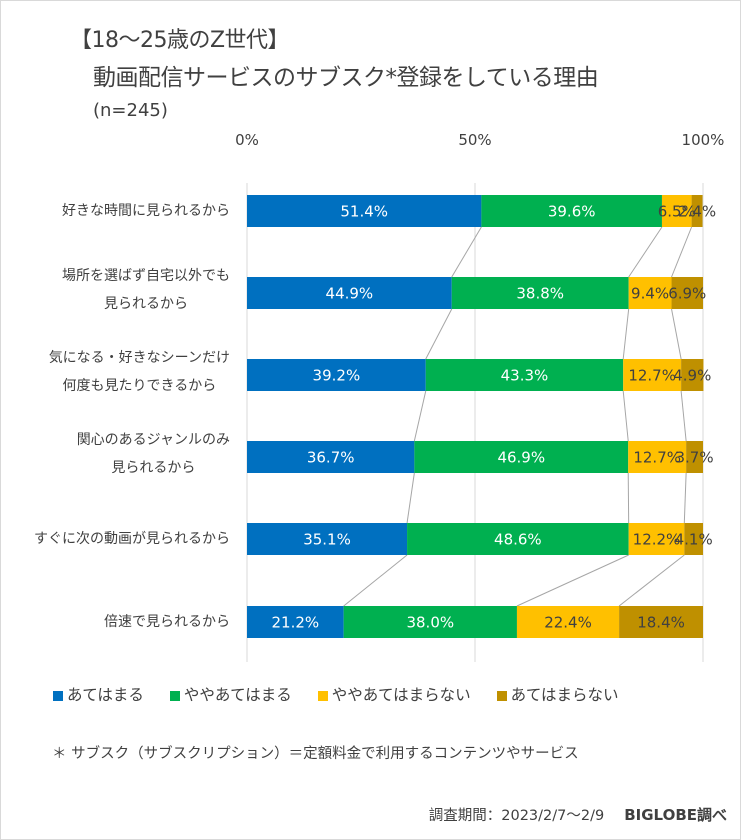  I want to click on data-label: 39.2%, so click(337, 376).